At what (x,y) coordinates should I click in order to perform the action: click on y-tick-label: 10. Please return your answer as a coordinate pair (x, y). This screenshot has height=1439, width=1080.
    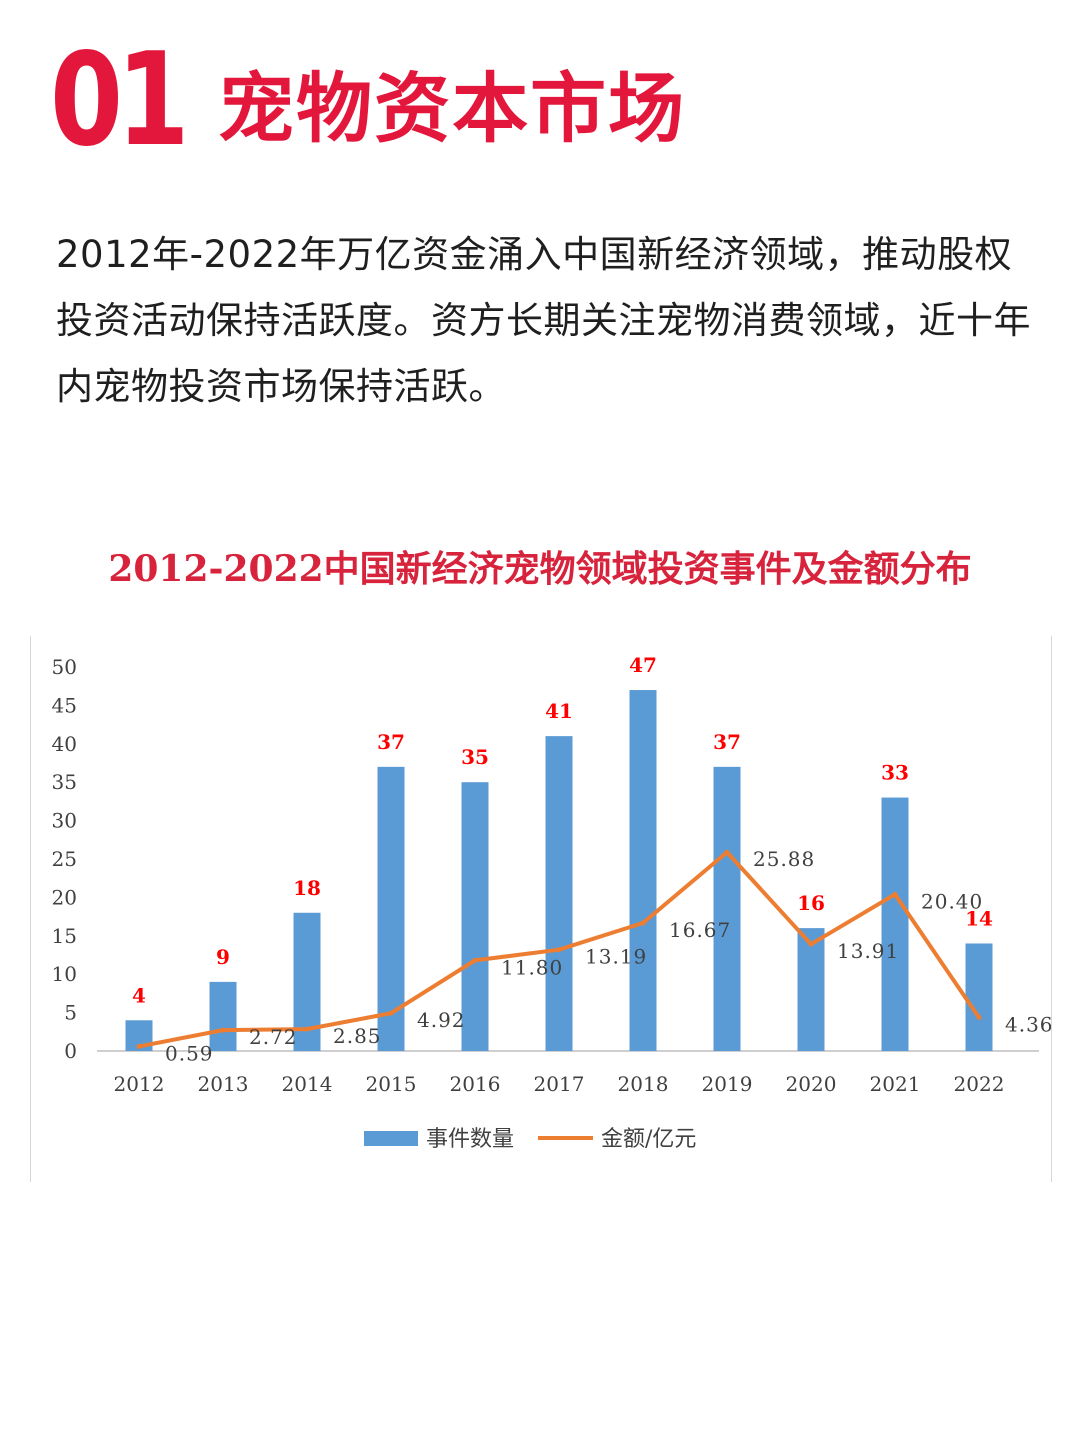
    Looking at the image, I should click on (64, 974).